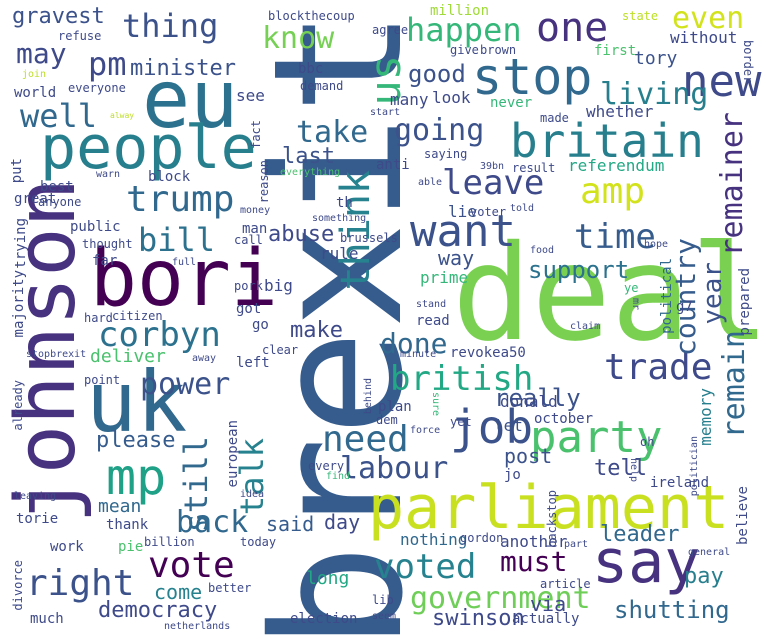 This screenshot has height=640, width=766. I want to click on word-put: put, so click(17, 171).